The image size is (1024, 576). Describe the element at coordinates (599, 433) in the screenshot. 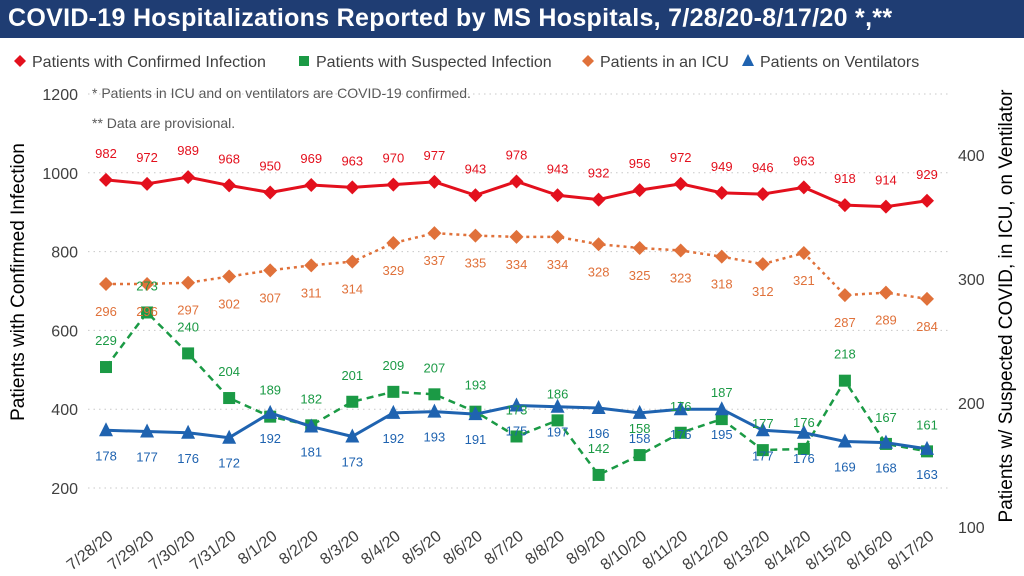

I see `data-label: 196` at that location.